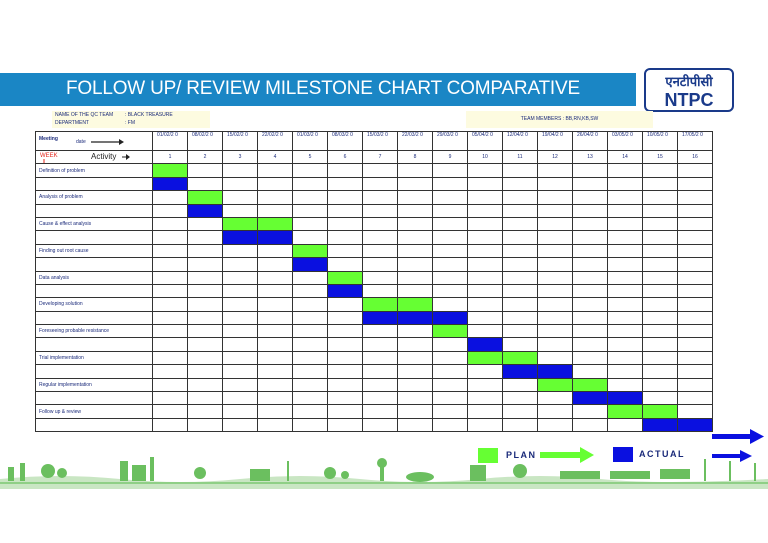 Image resolution: width=768 pixels, height=543 pixels. What do you see at coordinates (625, 141) in the screenshot?
I see `date-cell: 03/05/2 0` at bounding box center [625, 141].